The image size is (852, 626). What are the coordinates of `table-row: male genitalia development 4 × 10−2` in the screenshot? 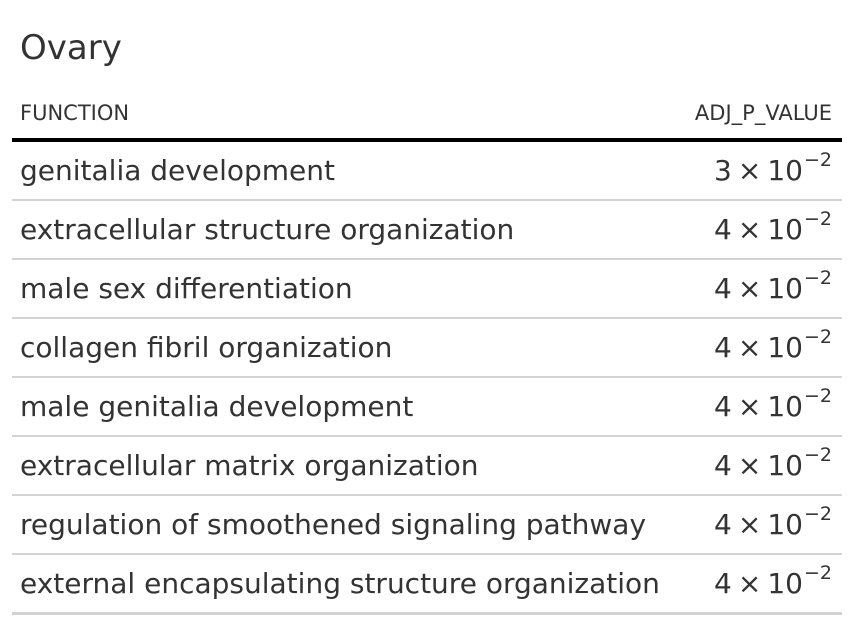 It's located at (427, 407).